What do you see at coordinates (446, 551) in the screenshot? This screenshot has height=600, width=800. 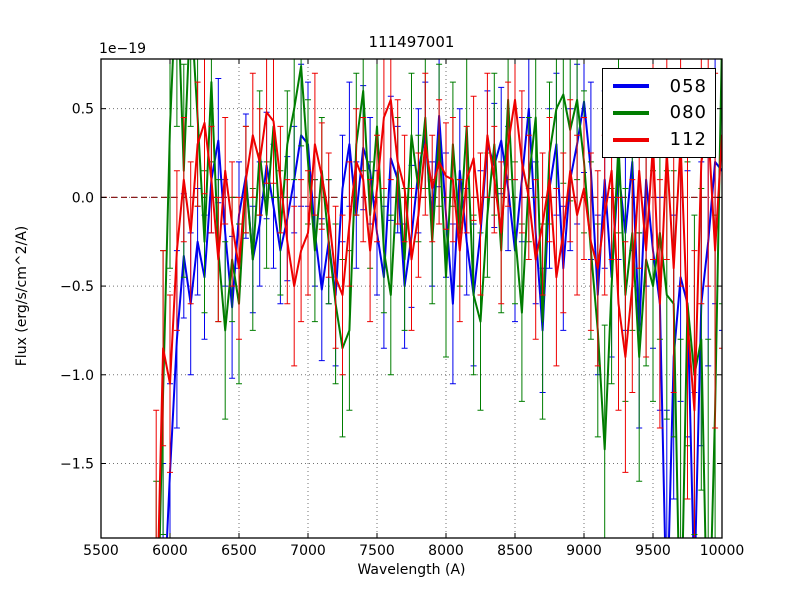 I see `x-tick-label: 8000` at bounding box center [446, 551].